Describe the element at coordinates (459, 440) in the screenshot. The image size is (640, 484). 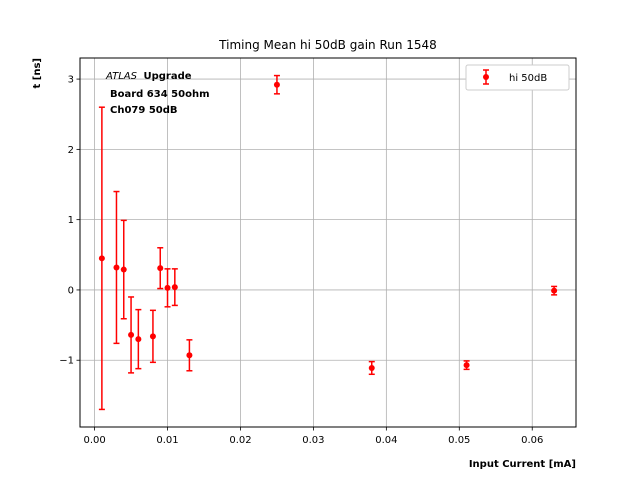
I see `x-tick-label: 0.05` at that location.